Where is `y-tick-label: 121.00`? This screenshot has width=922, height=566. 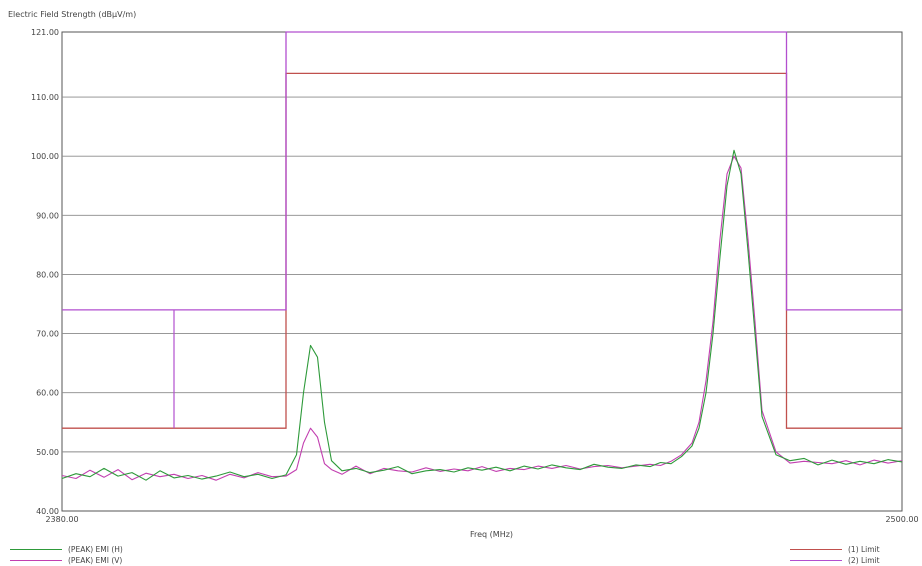 y-tick-label: 121.00 is located at coordinates (45, 32).